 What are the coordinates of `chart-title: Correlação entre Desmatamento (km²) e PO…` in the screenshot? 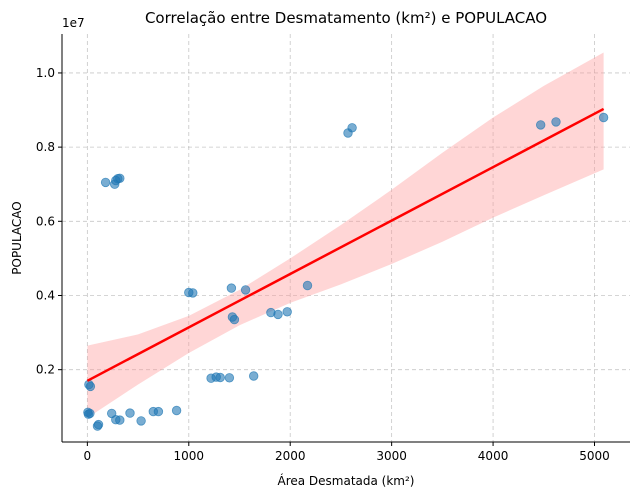 It's located at (346, 18).